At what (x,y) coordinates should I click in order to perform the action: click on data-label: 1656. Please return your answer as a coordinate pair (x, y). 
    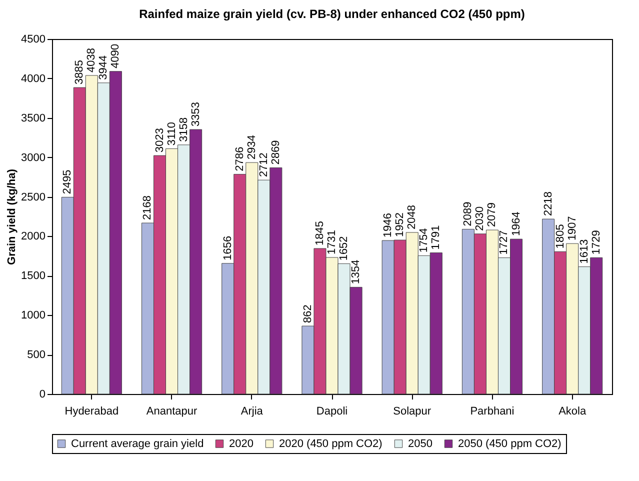
    Looking at the image, I should click on (228, 248).